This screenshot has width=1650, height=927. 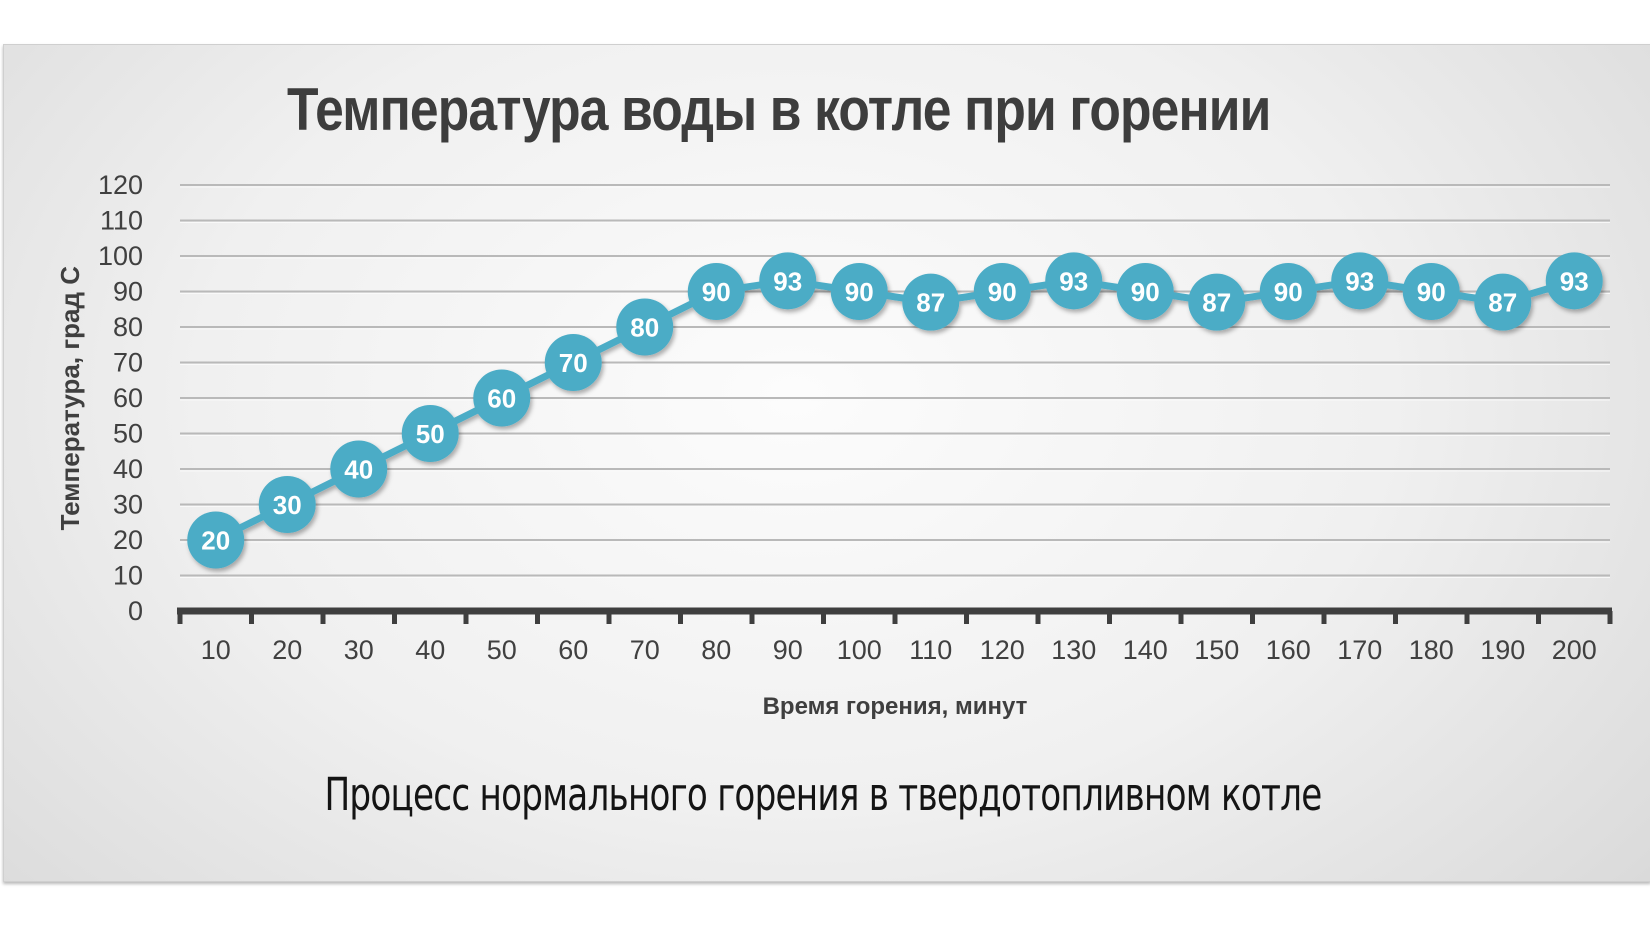 What do you see at coordinates (1145, 650) in the screenshot?
I see `x-tick-label: 140` at bounding box center [1145, 650].